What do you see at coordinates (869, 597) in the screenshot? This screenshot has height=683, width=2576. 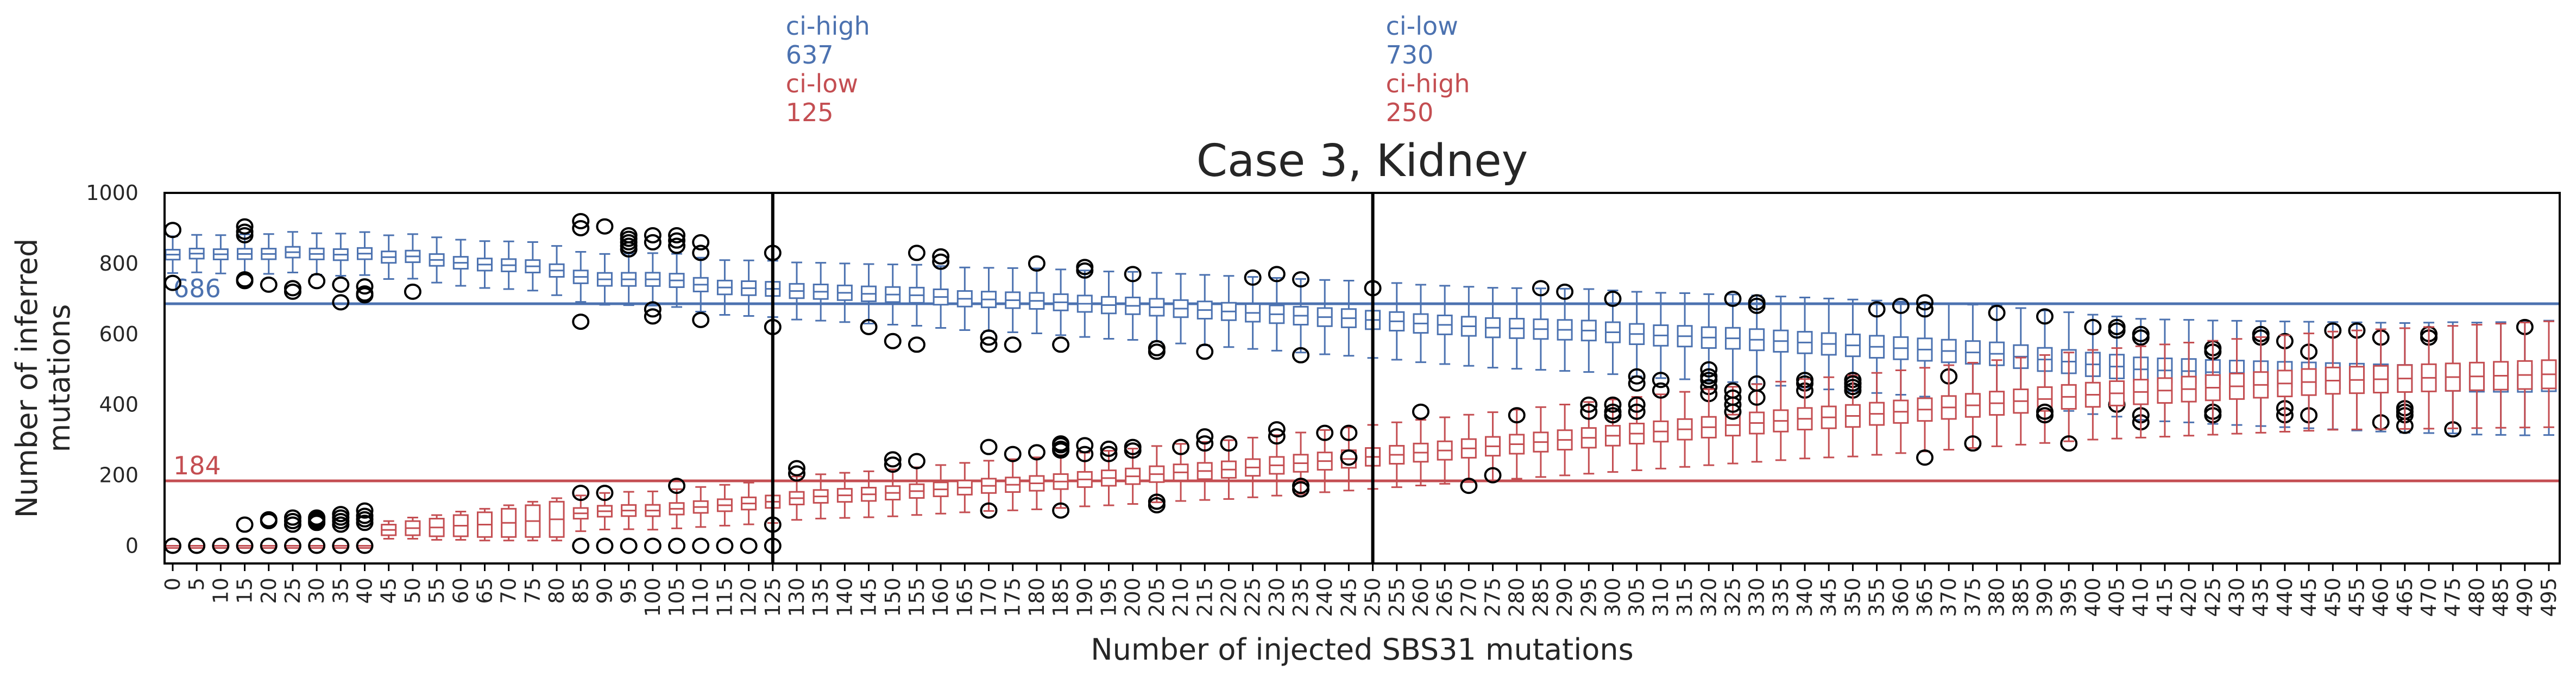 I see `x-tick-label: 145` at bounding box center [869, 597].